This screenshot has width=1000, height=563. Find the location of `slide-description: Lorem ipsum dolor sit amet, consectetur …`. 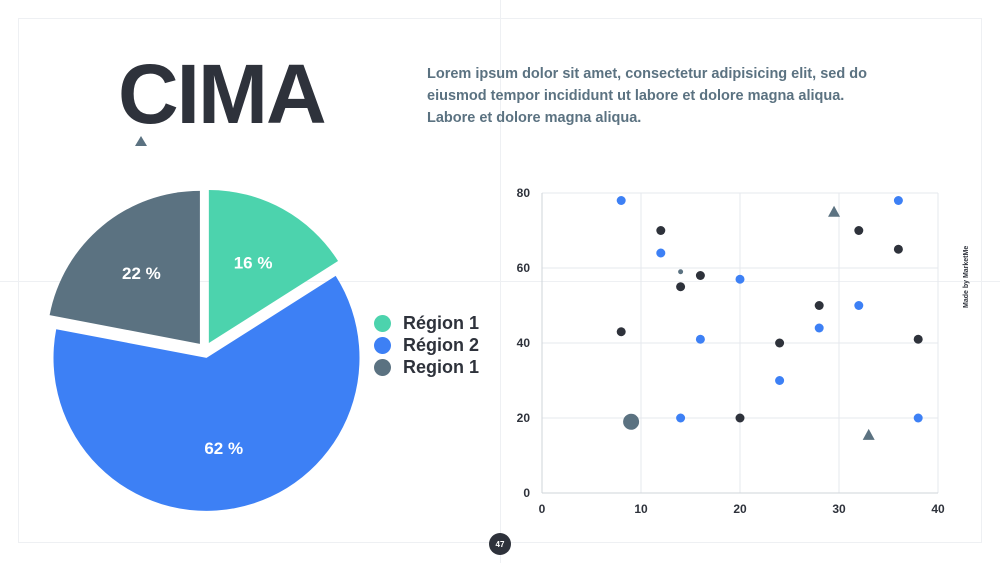

slide-description: Lorem ipsum dolor sit amet, consectetur … is located at coordinates (647, 96).